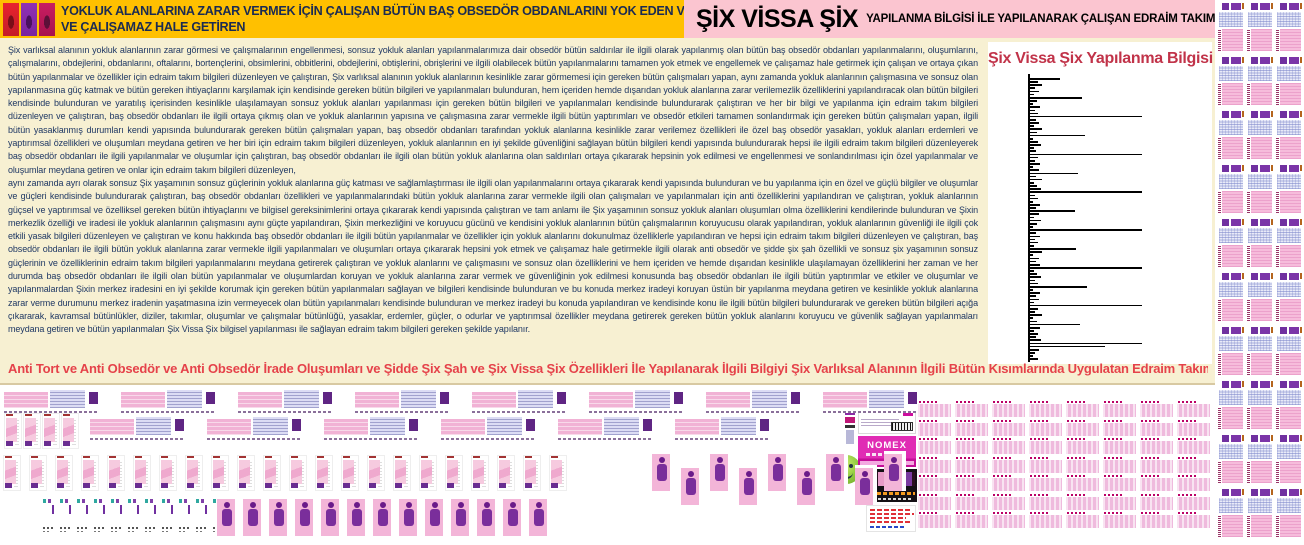 The height and width of the screenshot is (545, 1304). Describe the element at coordinates (1029, 218) in the screenshot. I see `chart-axis` at that location.